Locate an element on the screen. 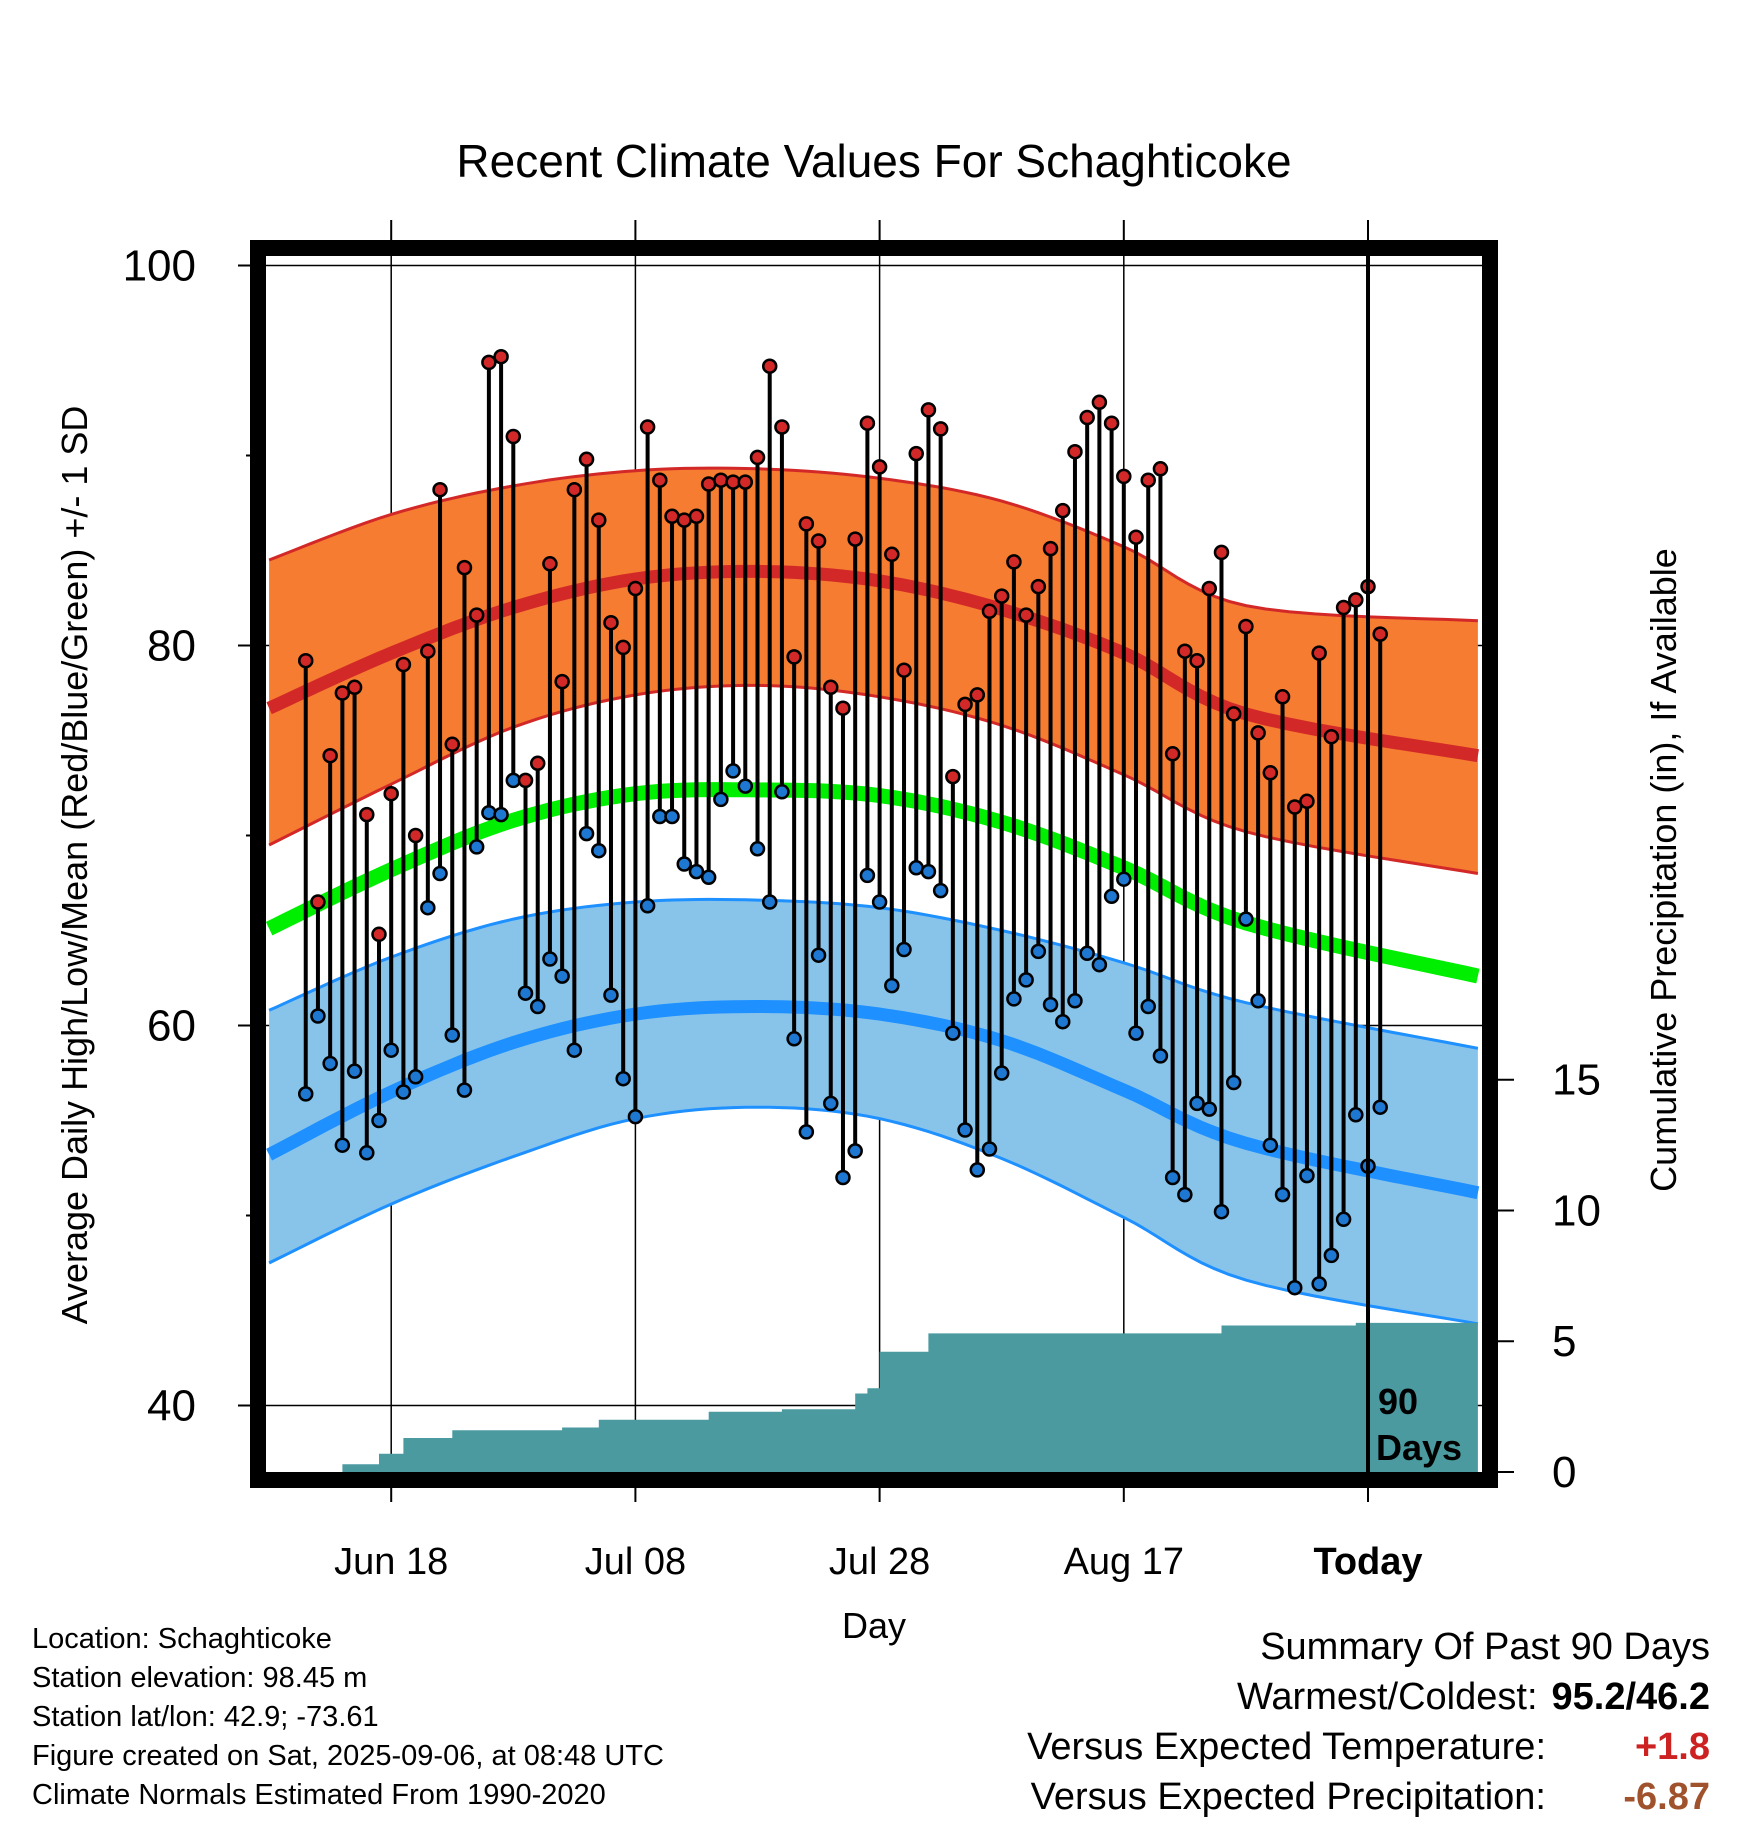  y-tick-label: 40 is located at coordinates (171, 1406).